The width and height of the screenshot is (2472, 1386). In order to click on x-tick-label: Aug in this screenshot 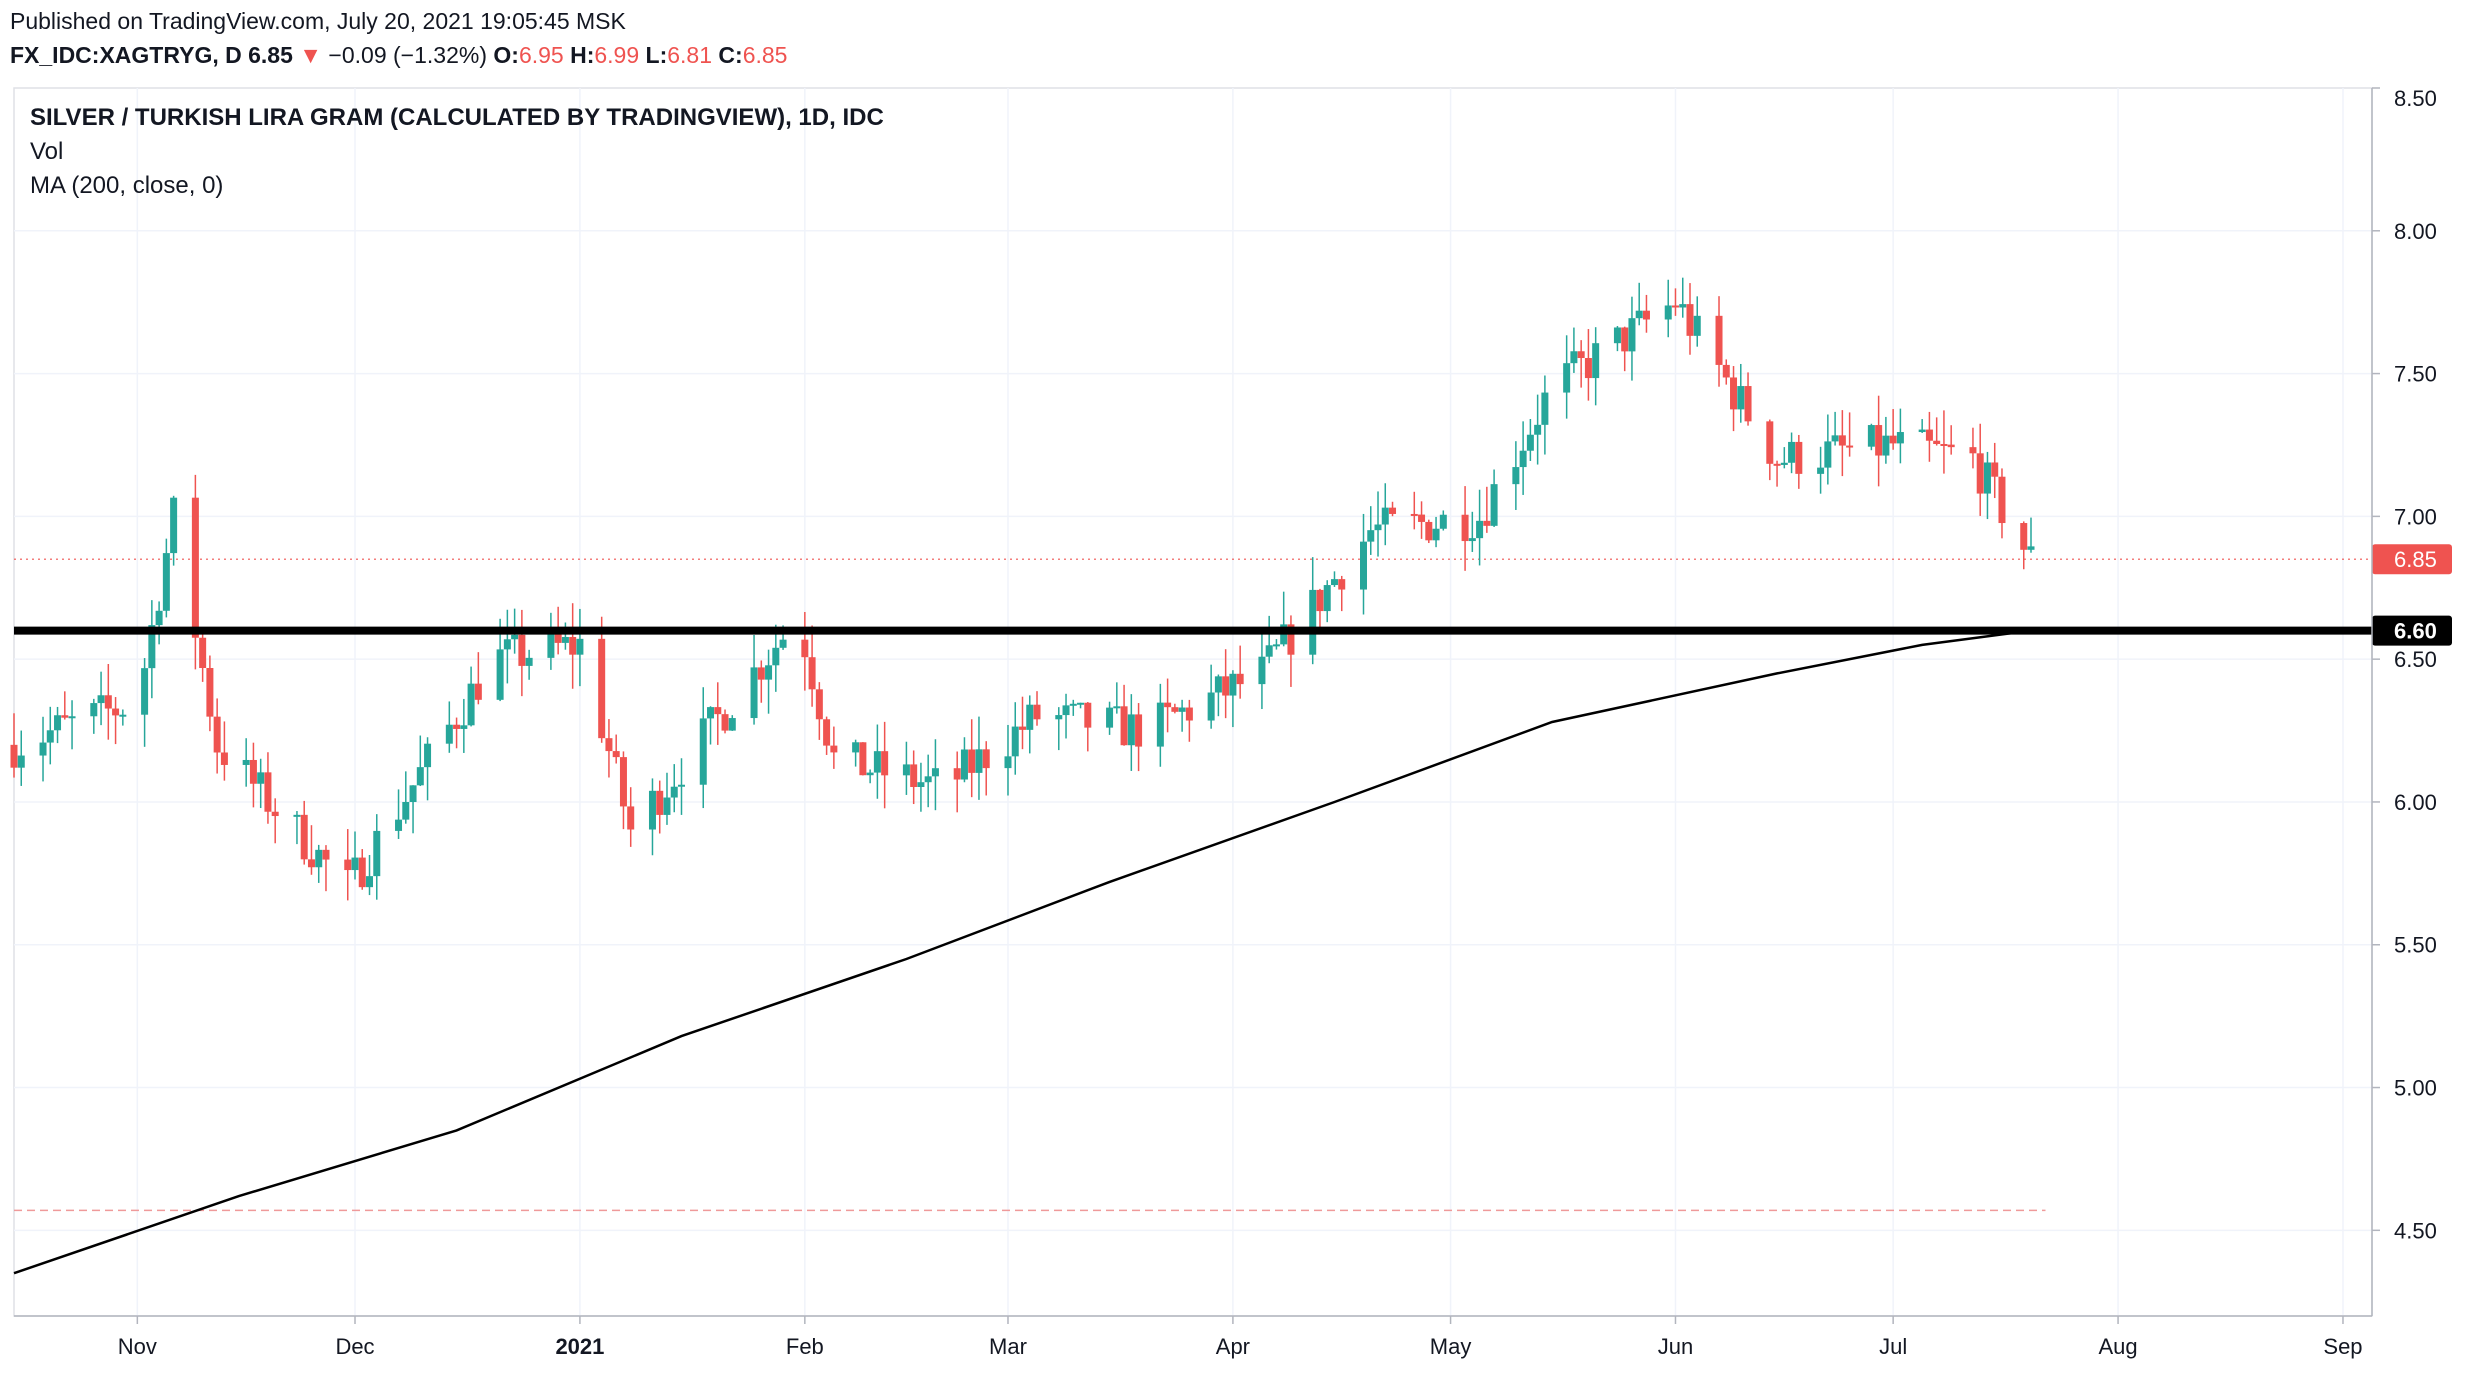, I will do `click(2117, 1346)`.